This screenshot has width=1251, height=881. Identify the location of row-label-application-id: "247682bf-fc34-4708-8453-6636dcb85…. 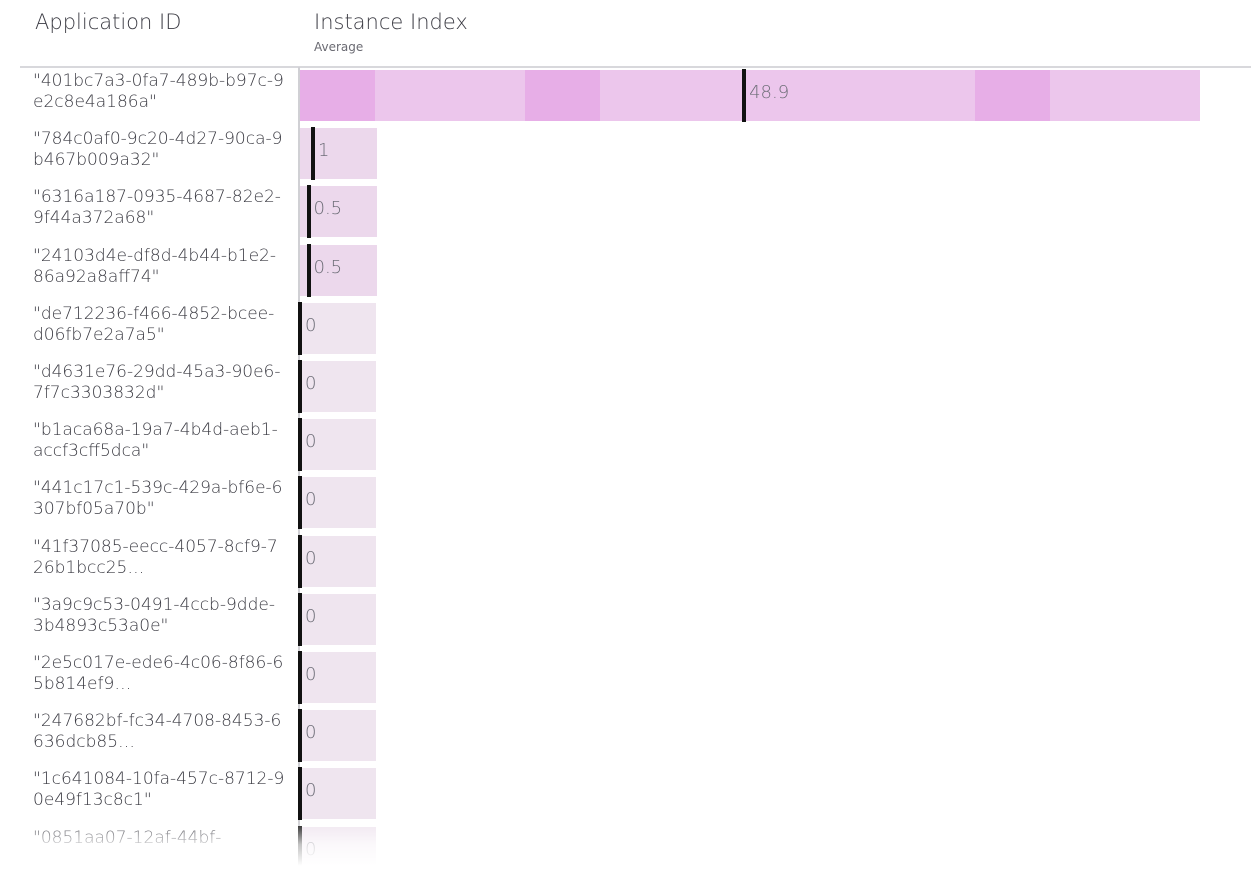
(157, 732).